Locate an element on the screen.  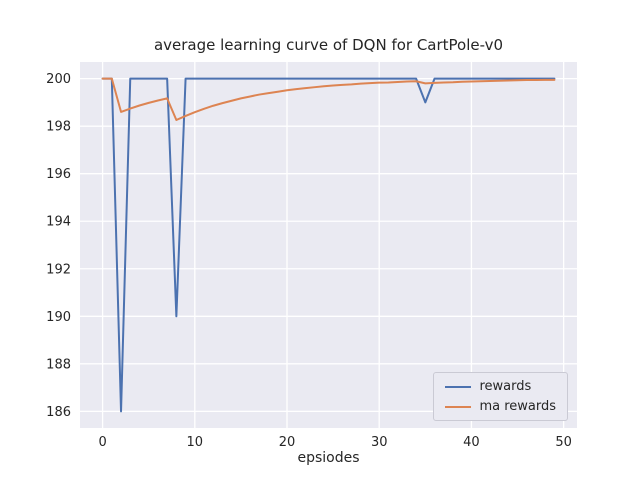
x-tick-label: 30 is located at coordinates (379, 442).